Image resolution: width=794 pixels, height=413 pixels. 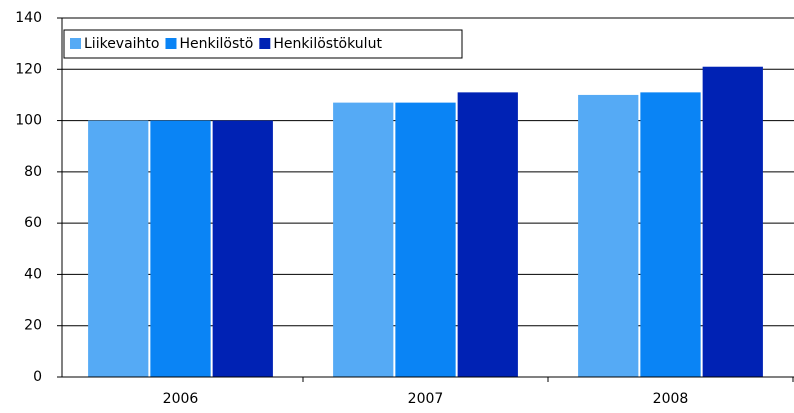 I want to click on y-tick-label: 20, so click(x=33, y=326).